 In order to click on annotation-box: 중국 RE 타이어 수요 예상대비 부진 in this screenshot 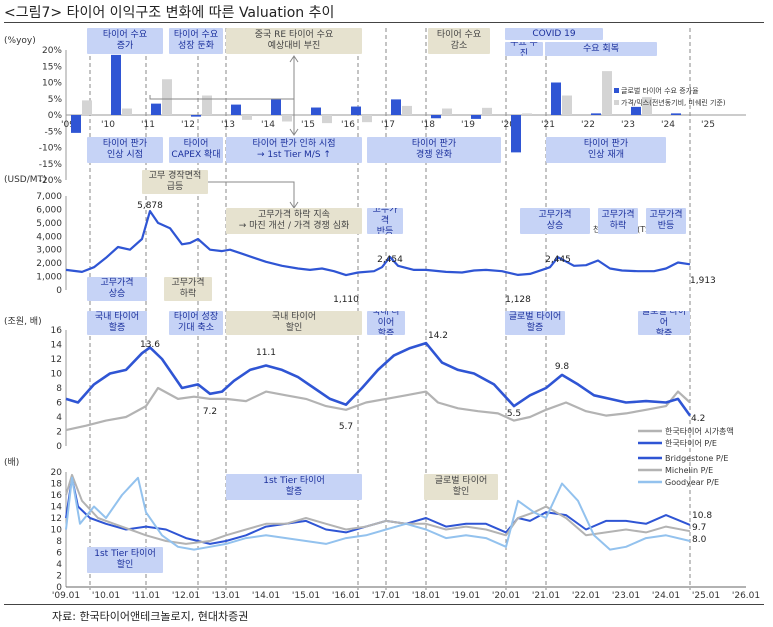, I will do `click(294, 41)`.